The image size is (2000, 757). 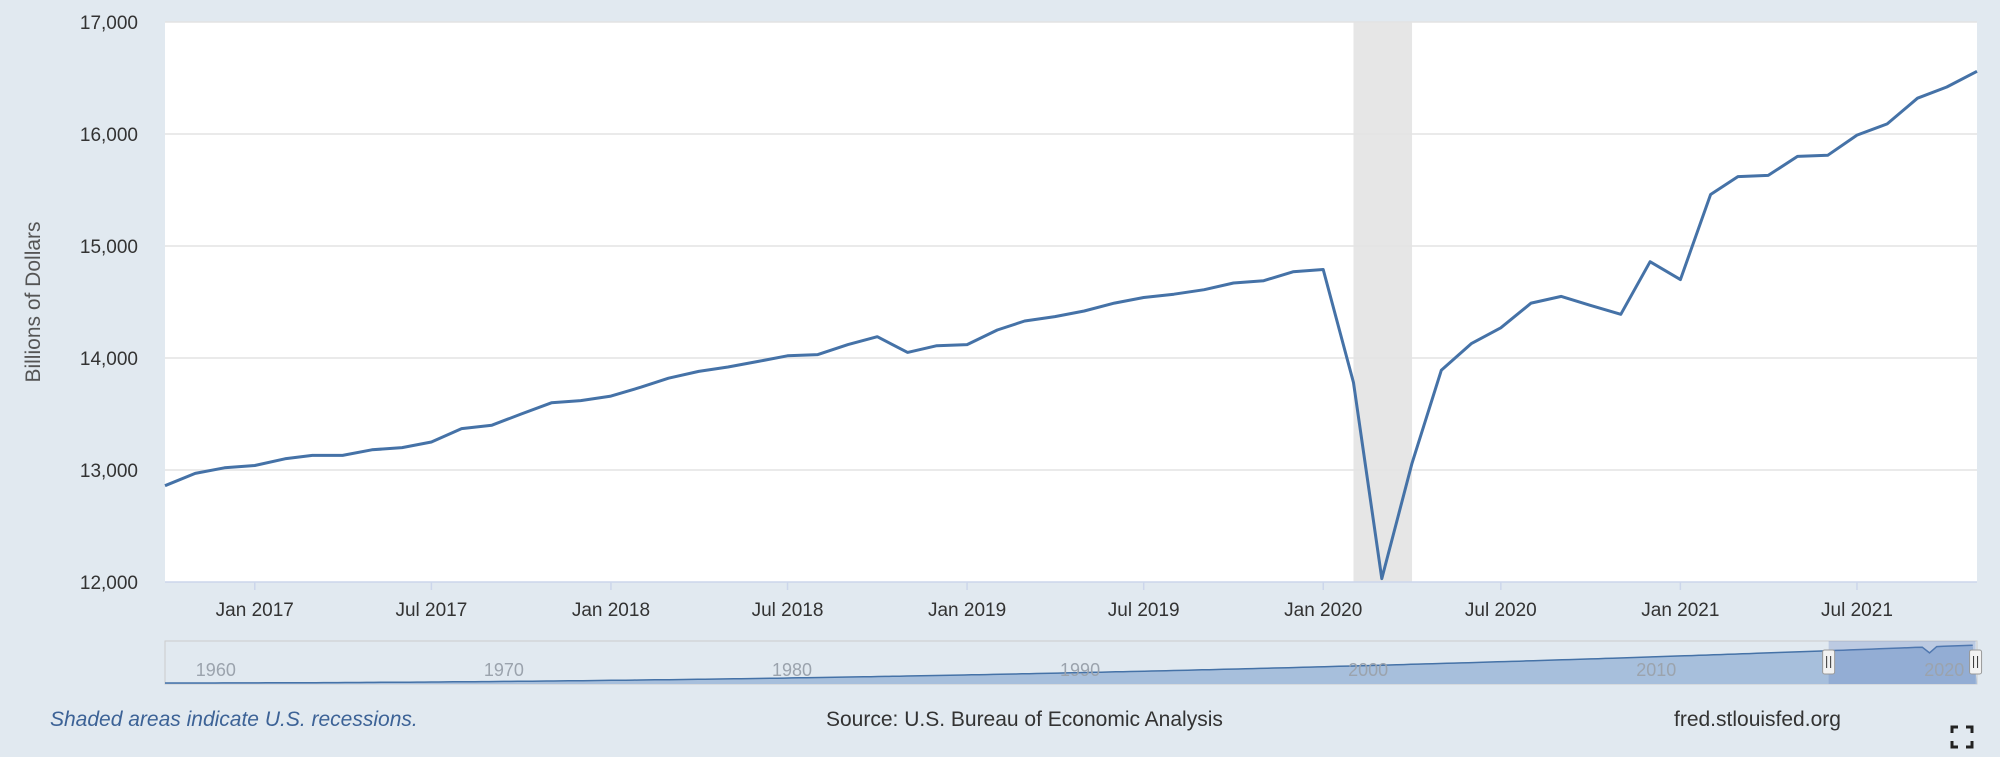 I want to click on fullscreen-button, so click(x=1962, y=737).